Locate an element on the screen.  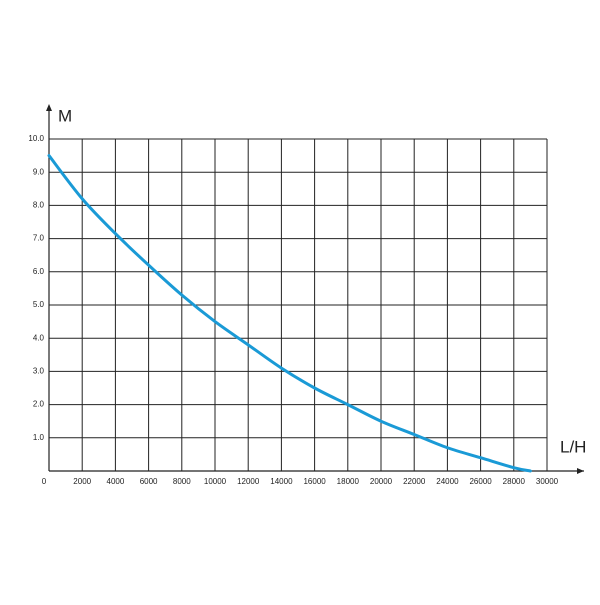
x-tick-label: 0 is located at coordinates (44, 481).